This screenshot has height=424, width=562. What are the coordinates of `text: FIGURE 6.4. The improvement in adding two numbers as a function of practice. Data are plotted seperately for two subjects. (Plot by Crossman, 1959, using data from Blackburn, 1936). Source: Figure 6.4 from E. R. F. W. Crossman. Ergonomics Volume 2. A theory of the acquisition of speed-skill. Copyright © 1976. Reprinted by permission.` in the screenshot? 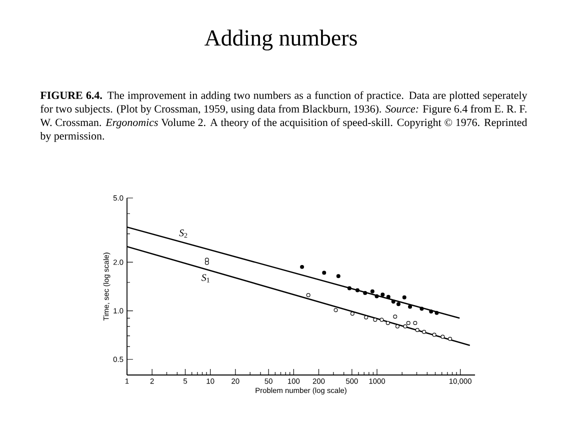 It's located at (284, 116).